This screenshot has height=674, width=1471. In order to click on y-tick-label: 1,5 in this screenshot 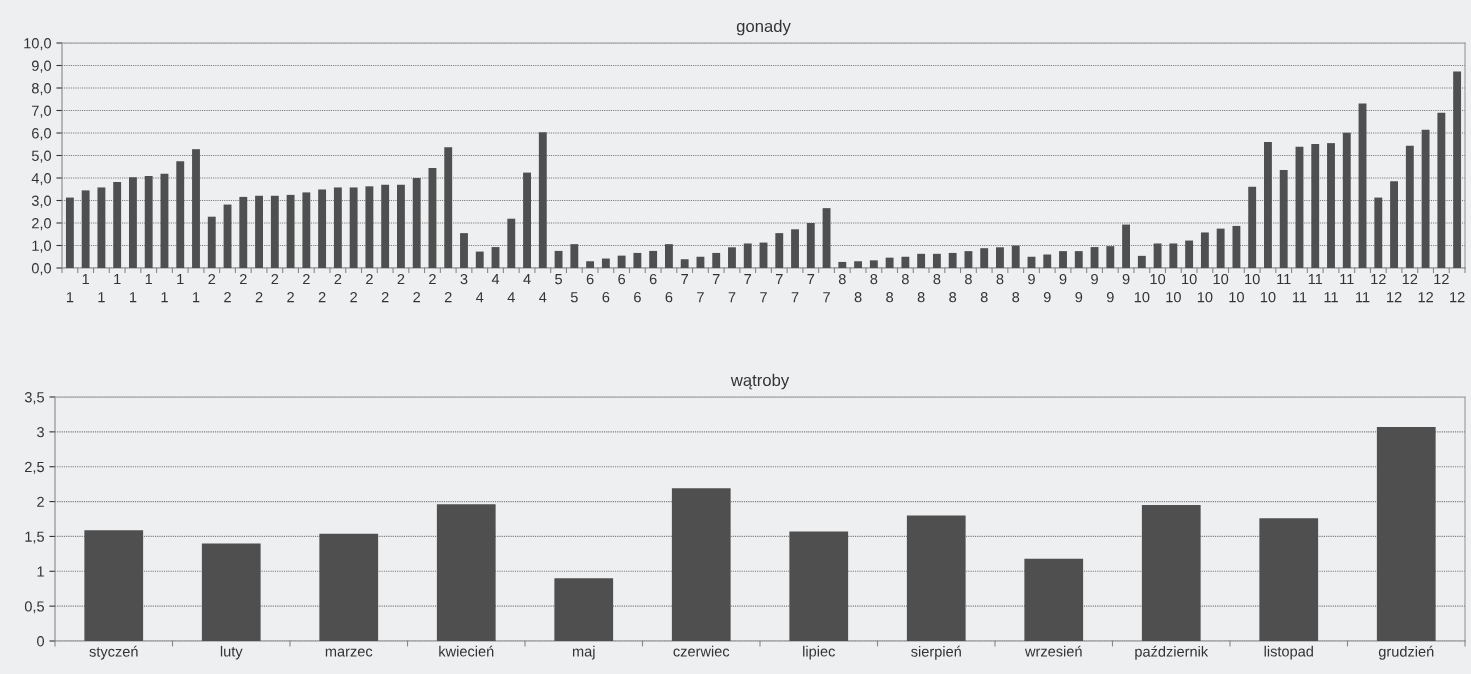, I will do `click(34, 537)`.